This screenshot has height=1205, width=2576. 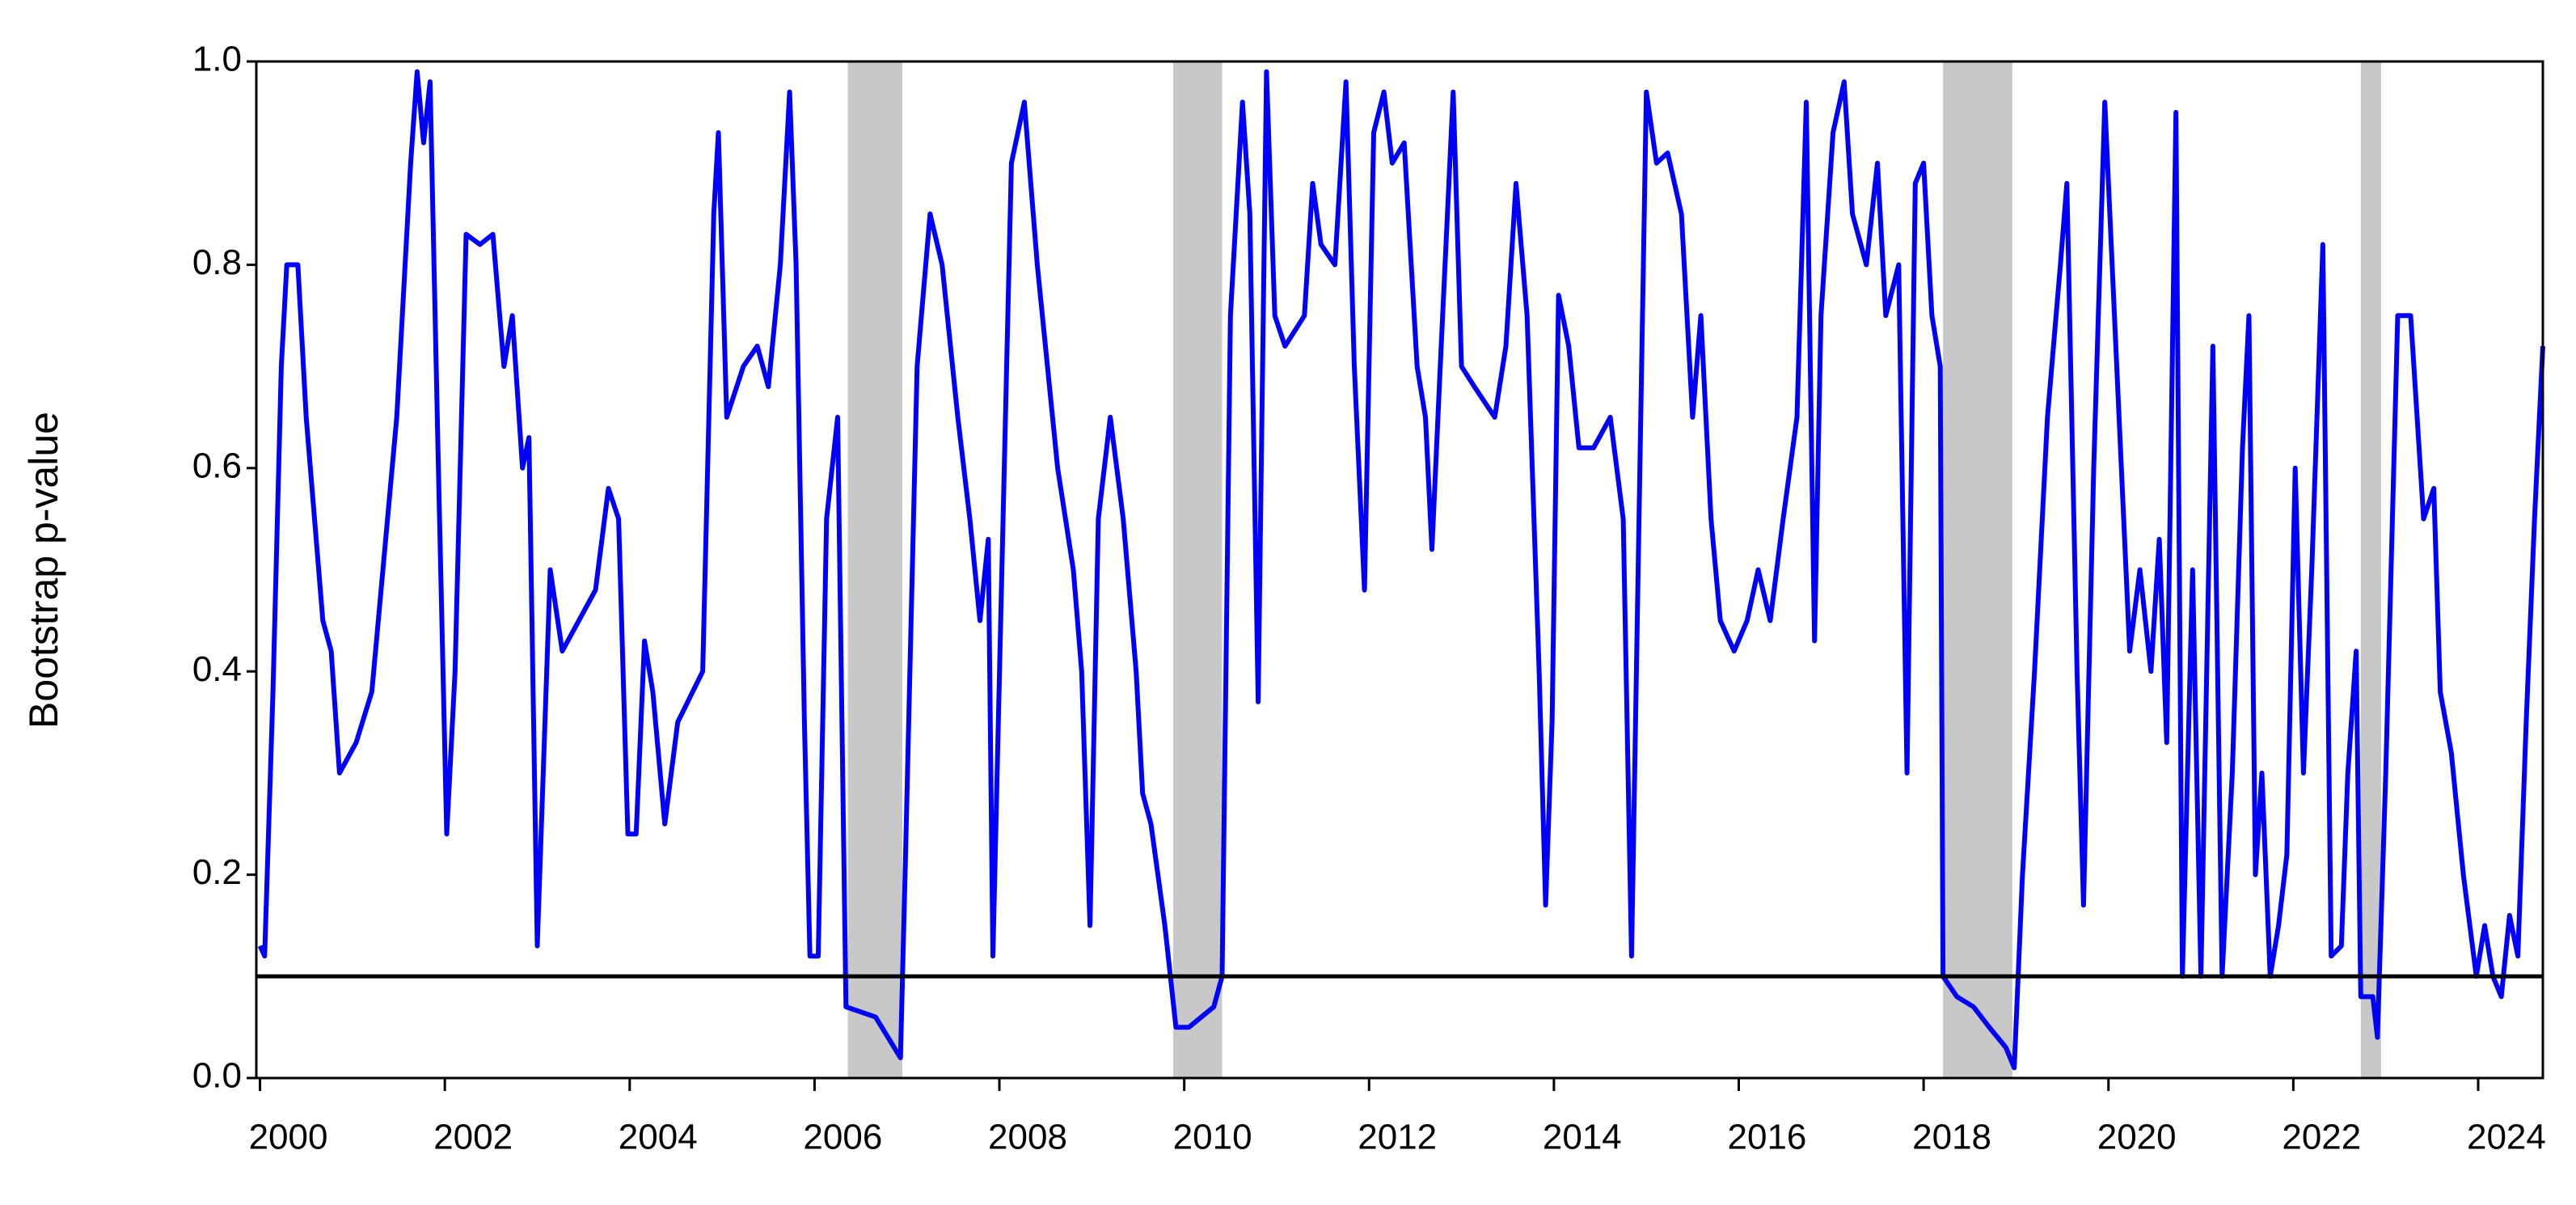 I want to click on x-tick-label: 2006, so click(x=843, y=1137).